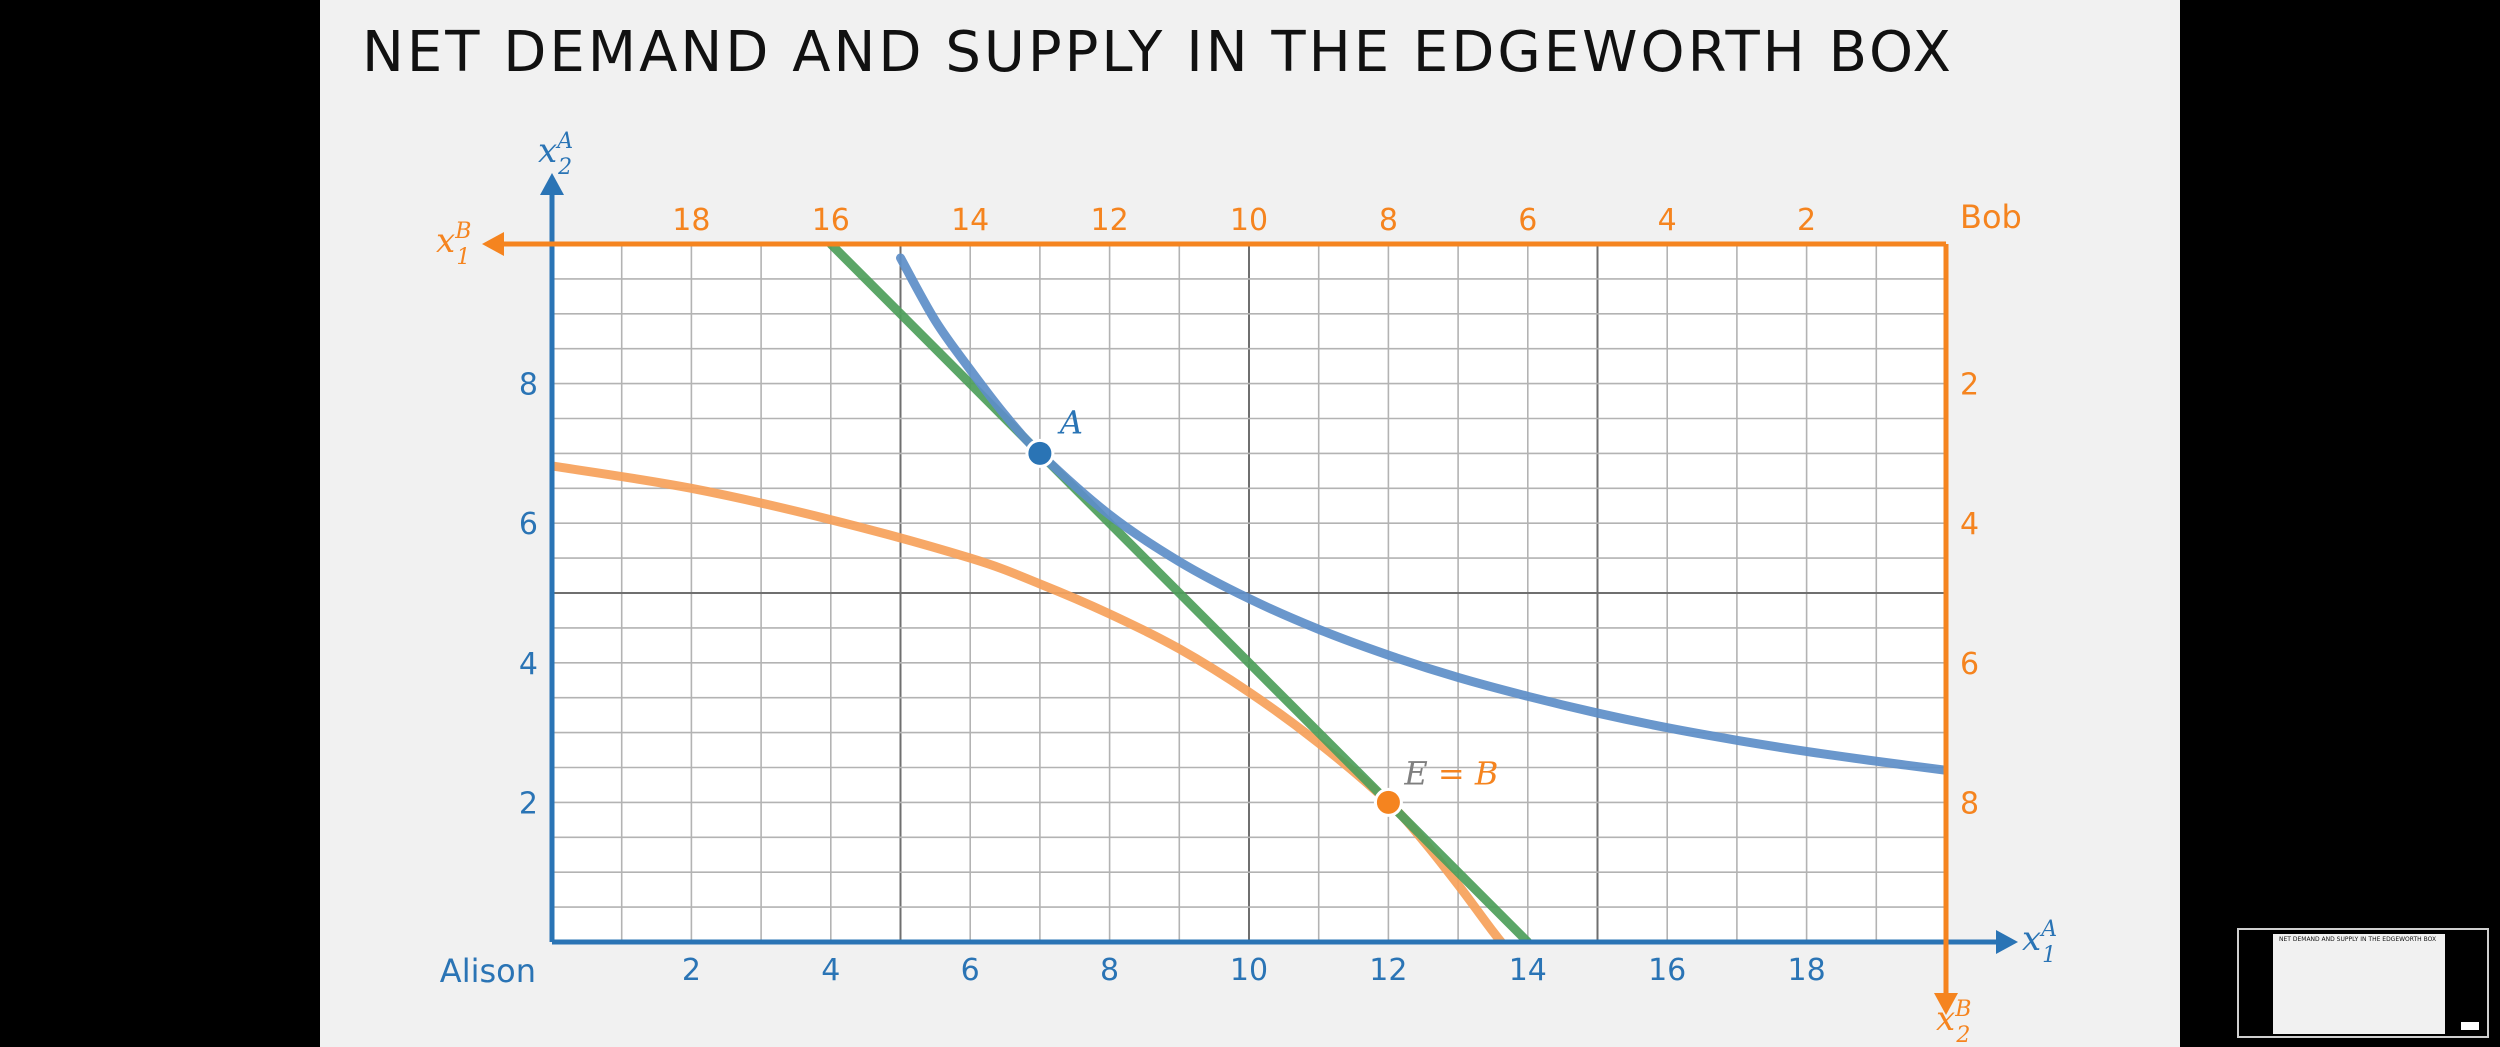 Image resolution: width=2500 pixels, height=1047 pixels. What do you see at coordinates (2039, 942) in the screenshot?
I see `alison-x-axis-label: xA 1` at bounding box center [2039, 942].